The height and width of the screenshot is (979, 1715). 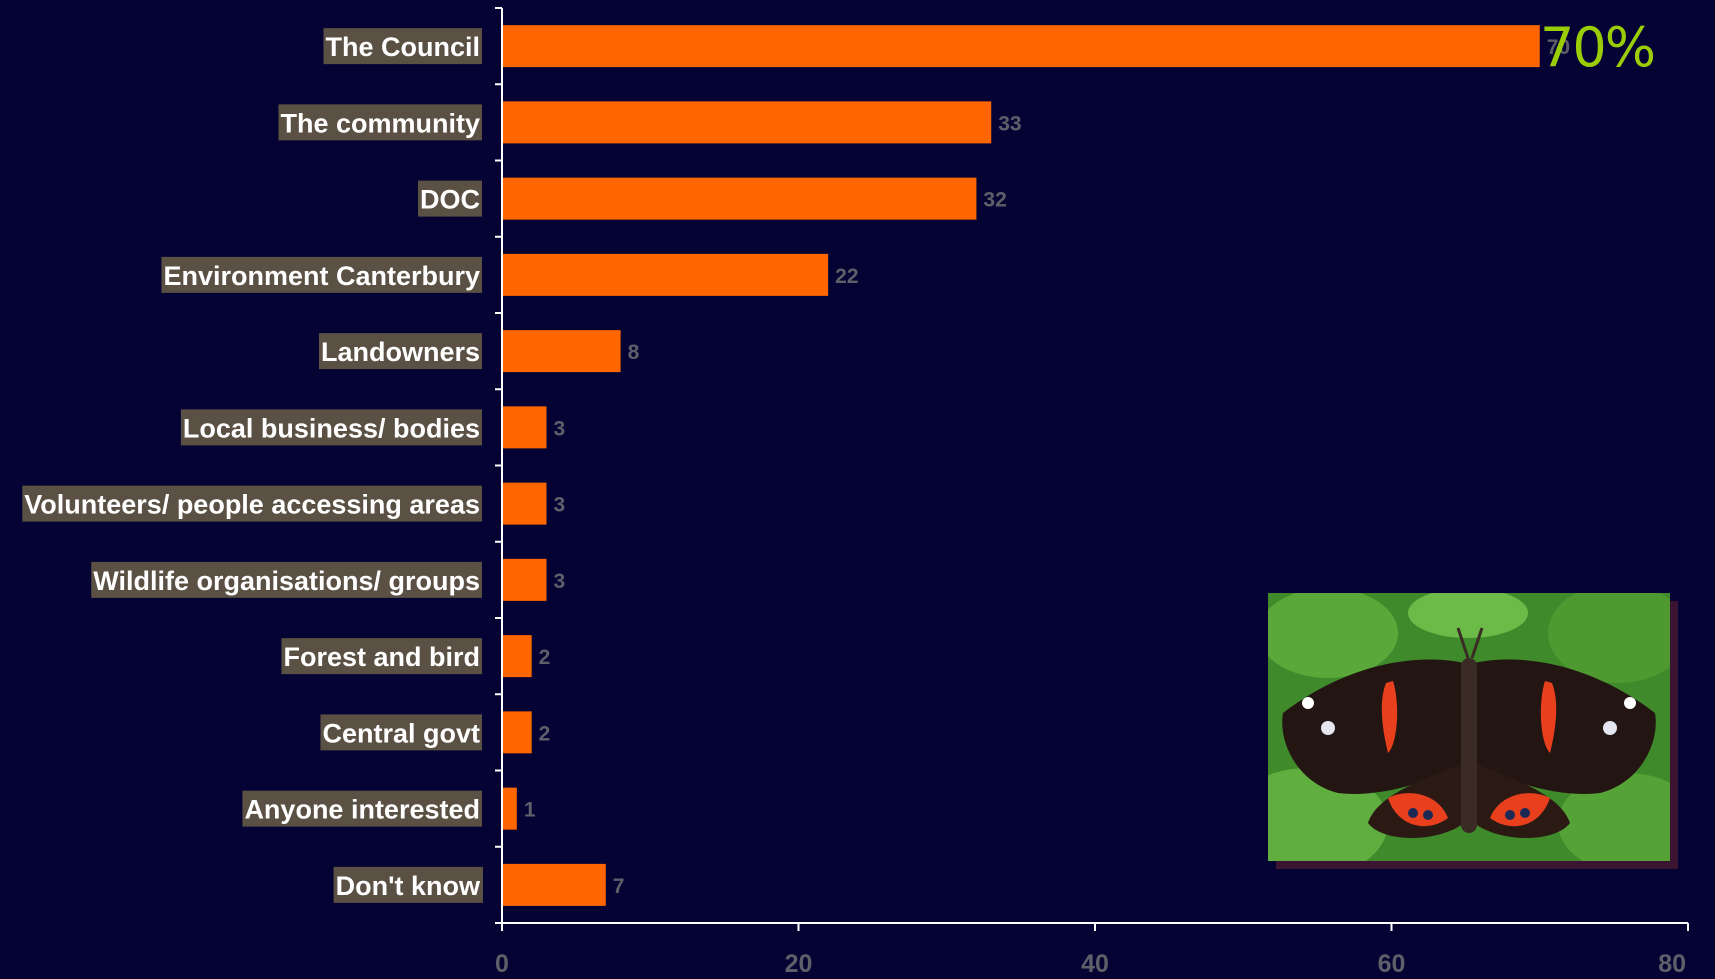 I want to click on category-label: Central govt, so click(x=401, y=733).